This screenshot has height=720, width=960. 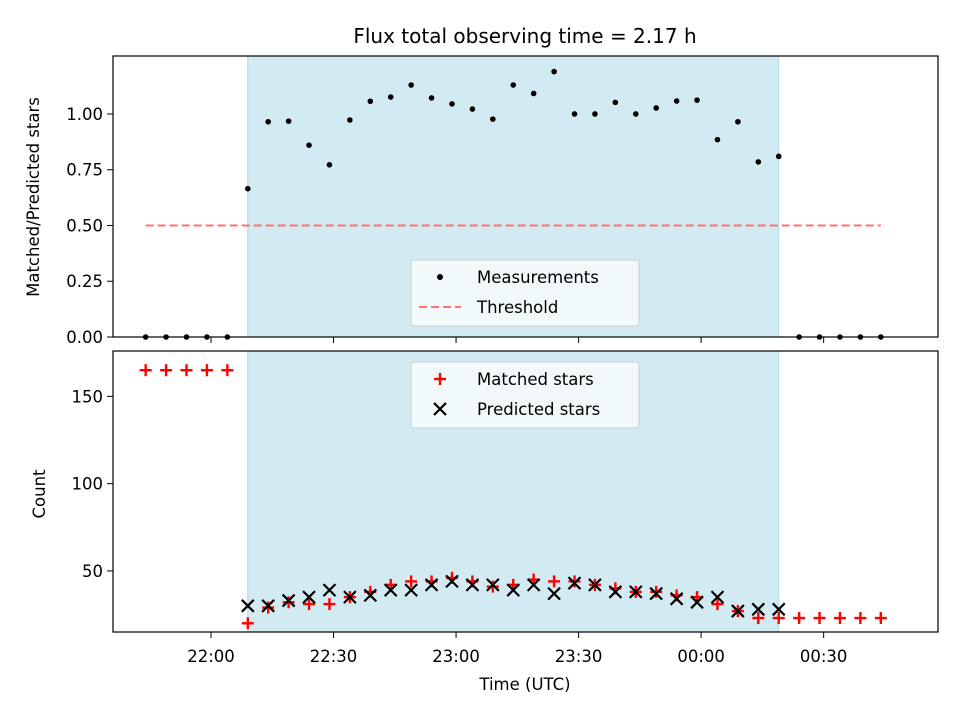 What do you see at coordinates (440, 409) in the screenshot?
I see `legend-x-marker` at bounding box center [440, 409].